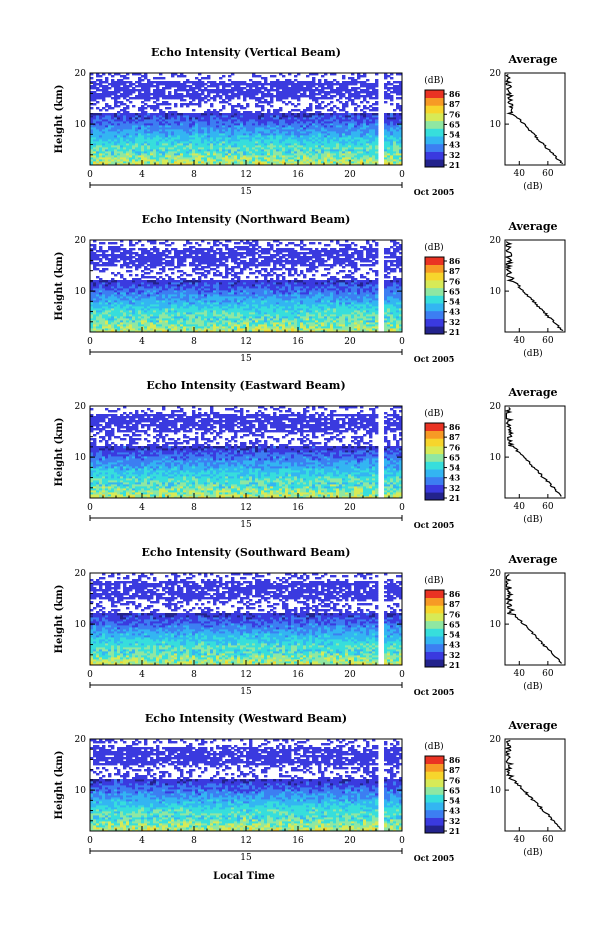 The image size is (616, 929). What do you see at coordinates (194, 175) in the screenshot?
I see `x-tick-label: 8` at bounding box center [194, 175].